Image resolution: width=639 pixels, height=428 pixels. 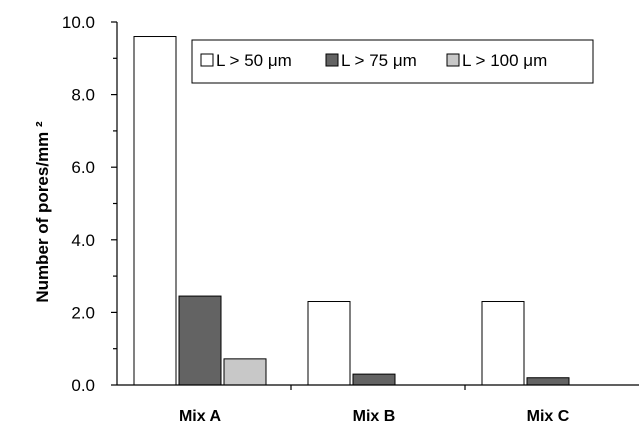 I want to click on y-tick-label: 2.0, so click(x=83, y=312).